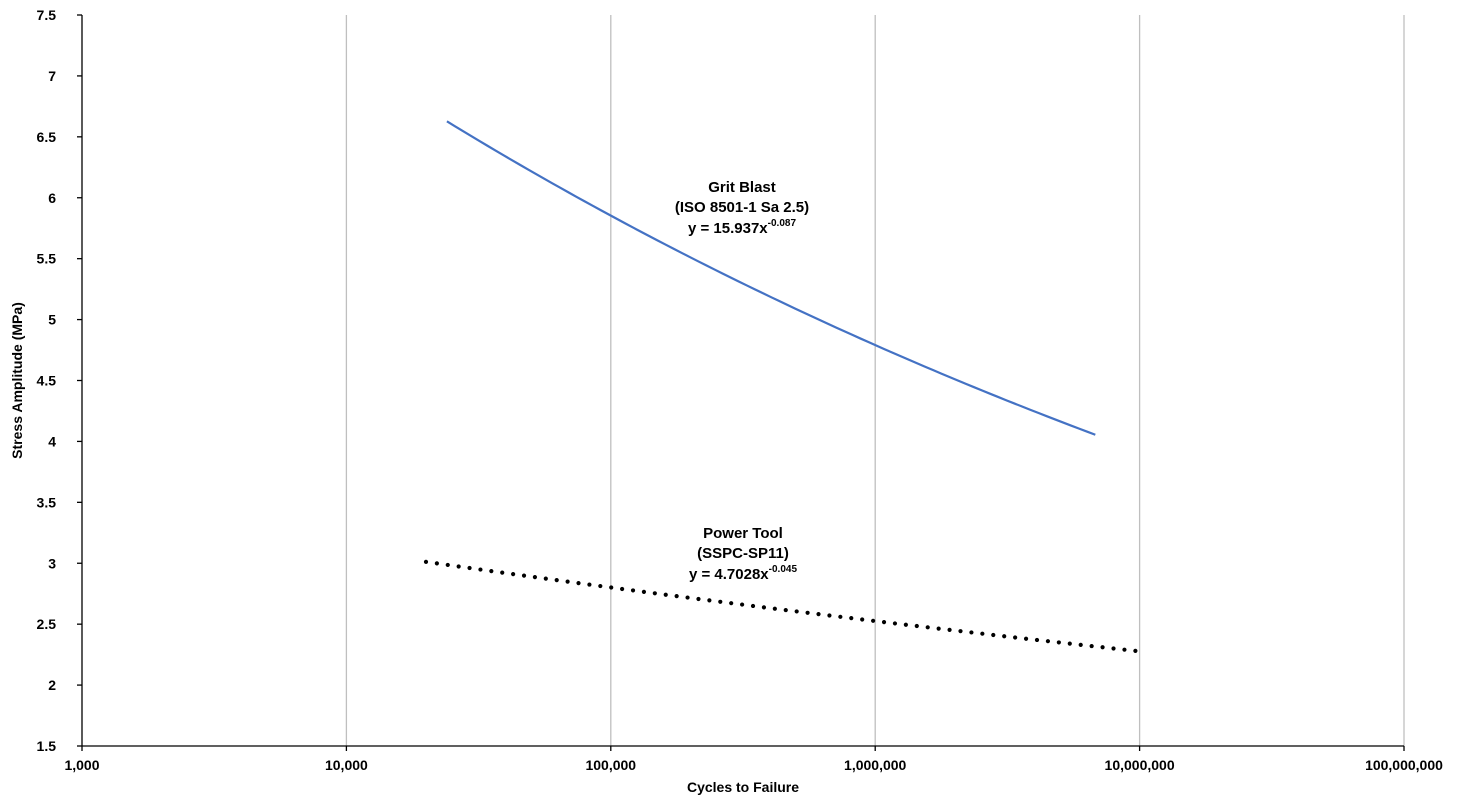  I want to click on y-tick-label: 1.5, so click(47, 746).